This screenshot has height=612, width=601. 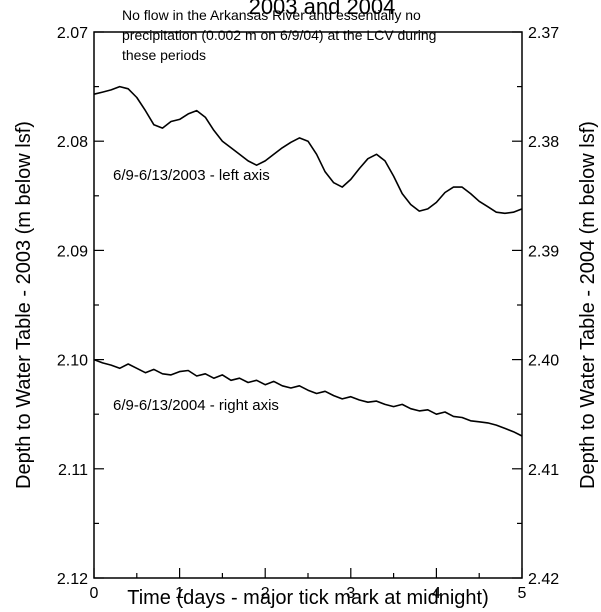 What do you see at coordinates (543, 33) in the screenshot?
I see `right-tick-label: 2.37` at bounding box center [543, 33].